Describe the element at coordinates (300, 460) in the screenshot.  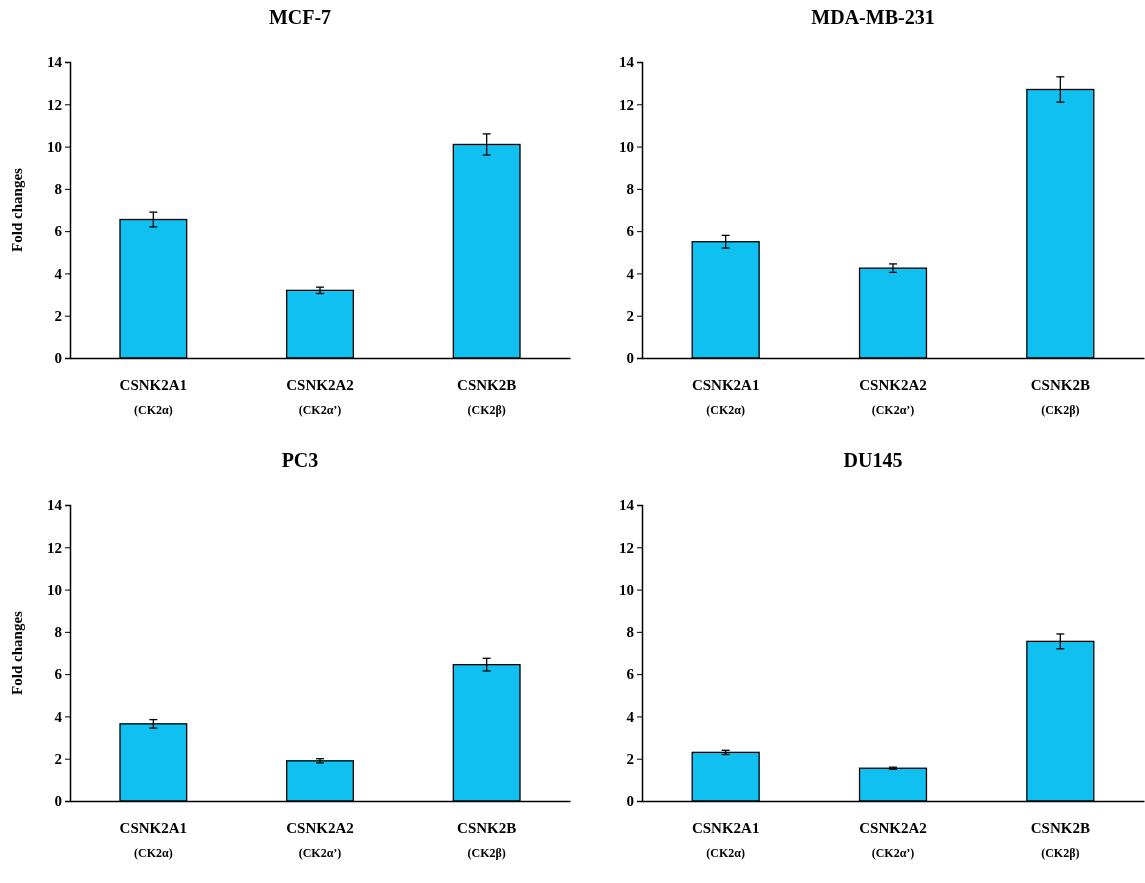
I see `chart-title: PC3` at that location.